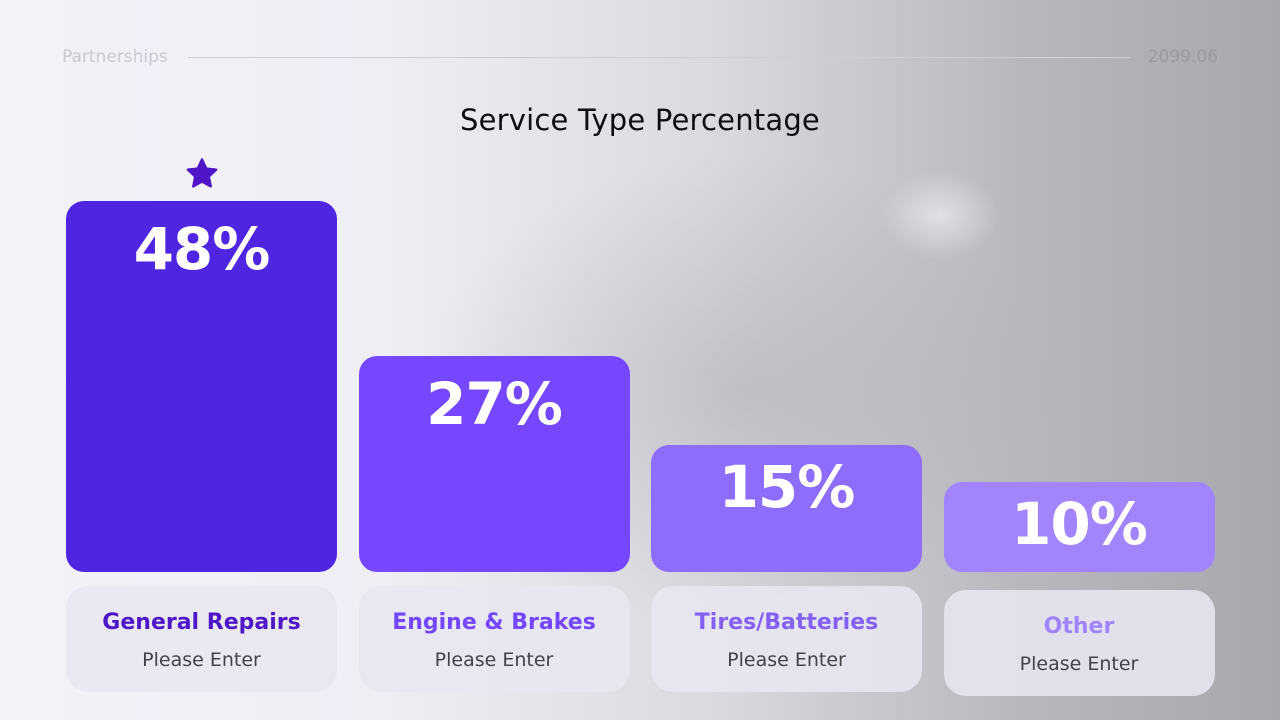 The height and width of the screenshot is (720, 1280). Describe the element at coordinates (494, 404) in the screenshot. I see `bar-value-label: 27%` at that location.